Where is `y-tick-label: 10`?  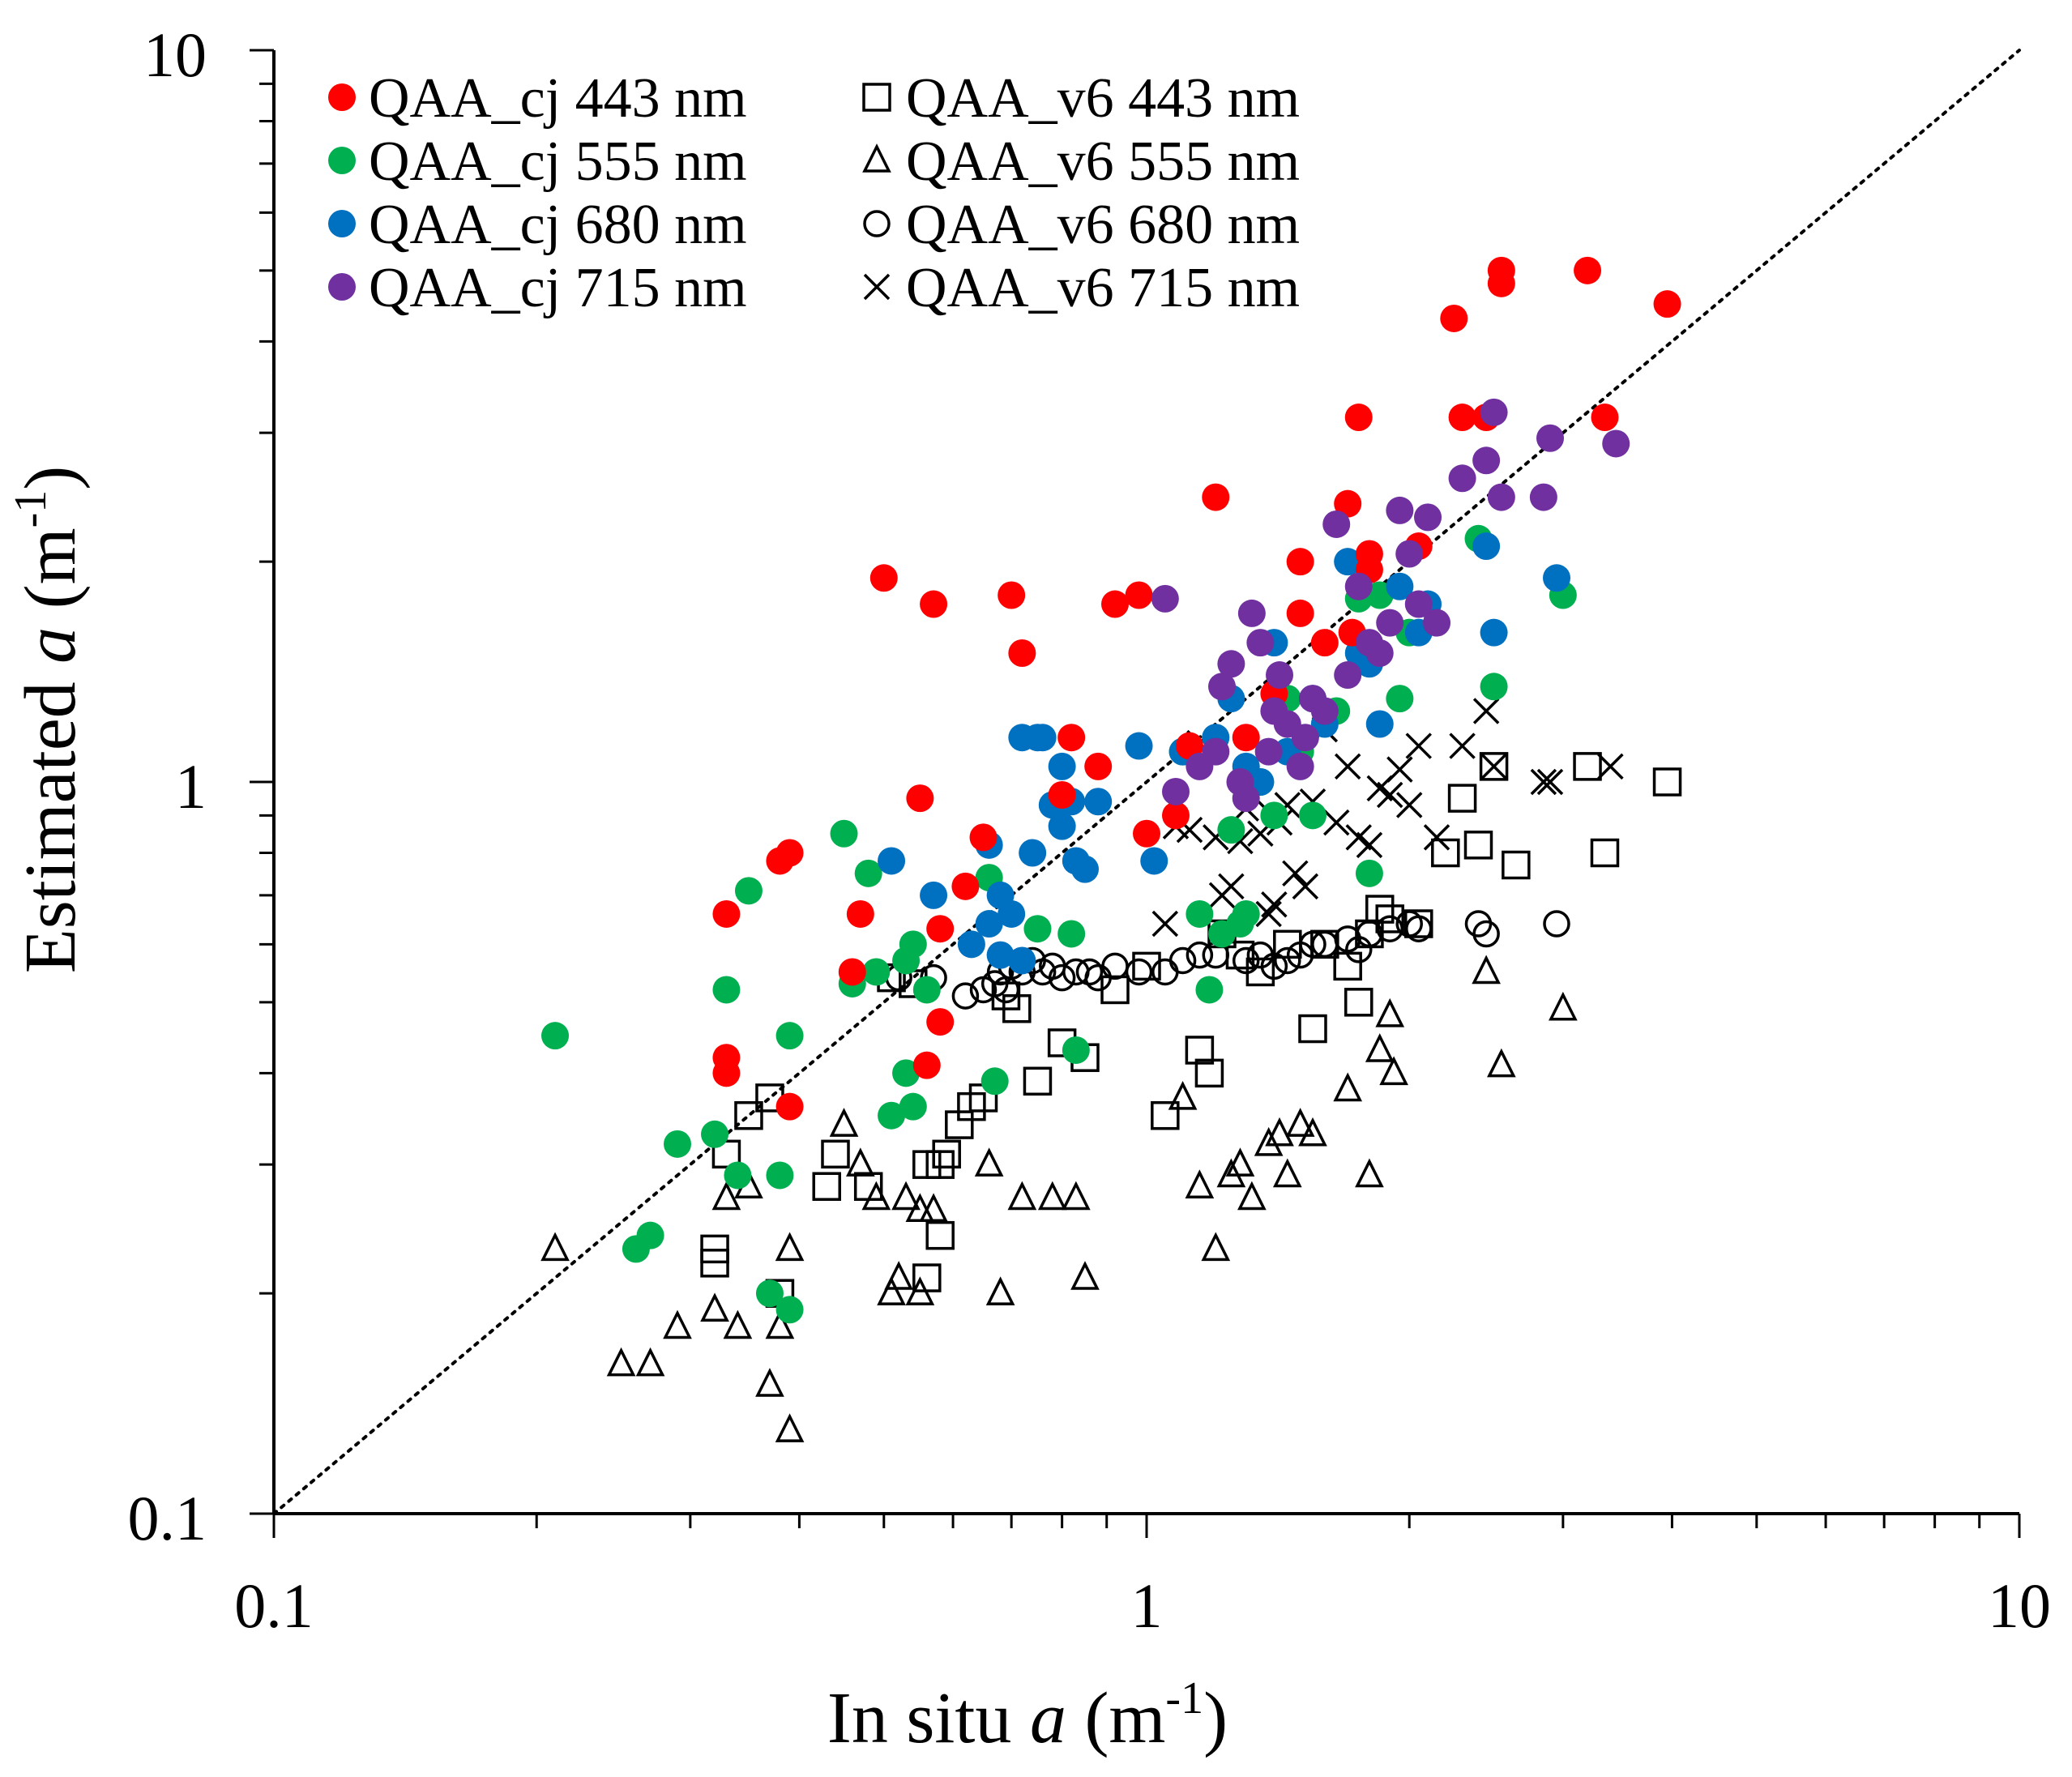
y-tick-label: 10 is located at coordinates (175, 55).